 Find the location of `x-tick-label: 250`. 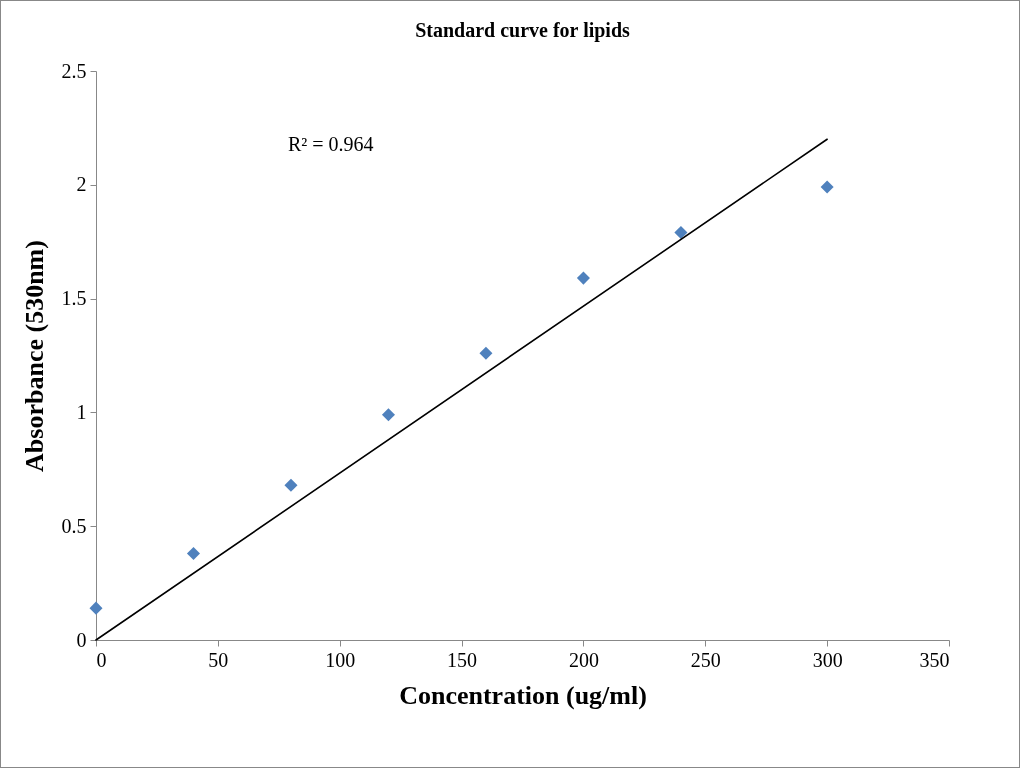

x-tick-label: 250 is located at coordinates (705, 659).